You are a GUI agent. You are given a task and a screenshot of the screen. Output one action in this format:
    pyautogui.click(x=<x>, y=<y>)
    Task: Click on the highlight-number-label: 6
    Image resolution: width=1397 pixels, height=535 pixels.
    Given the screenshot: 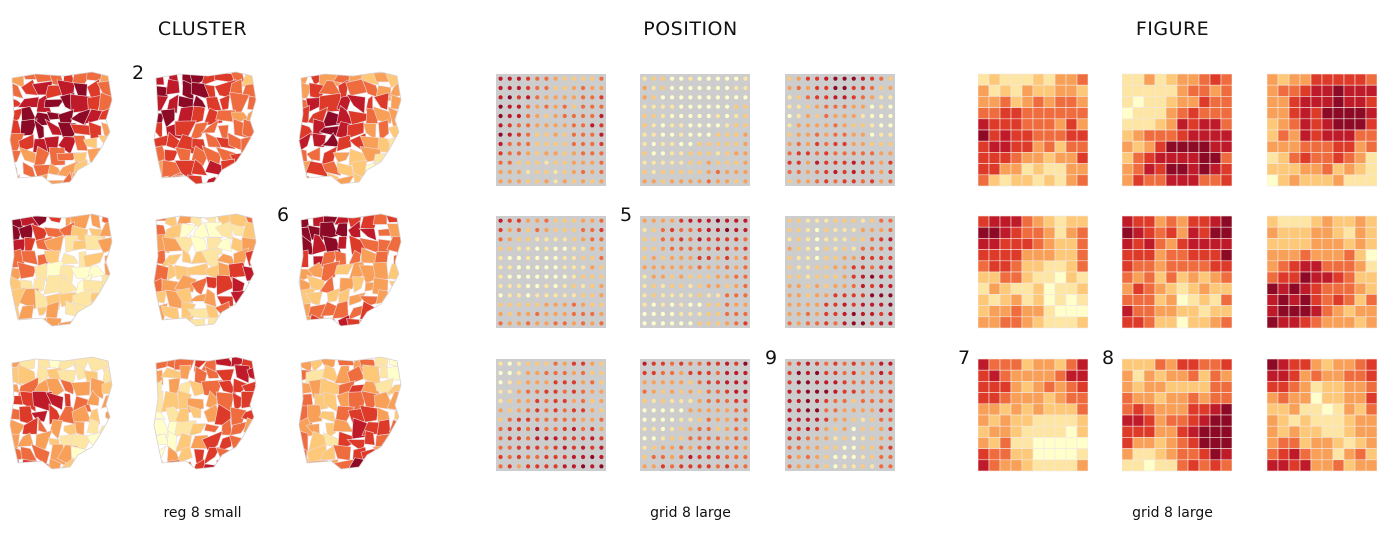 What is the action you would take?
    pyautogui.click(x=283, y=215)
    